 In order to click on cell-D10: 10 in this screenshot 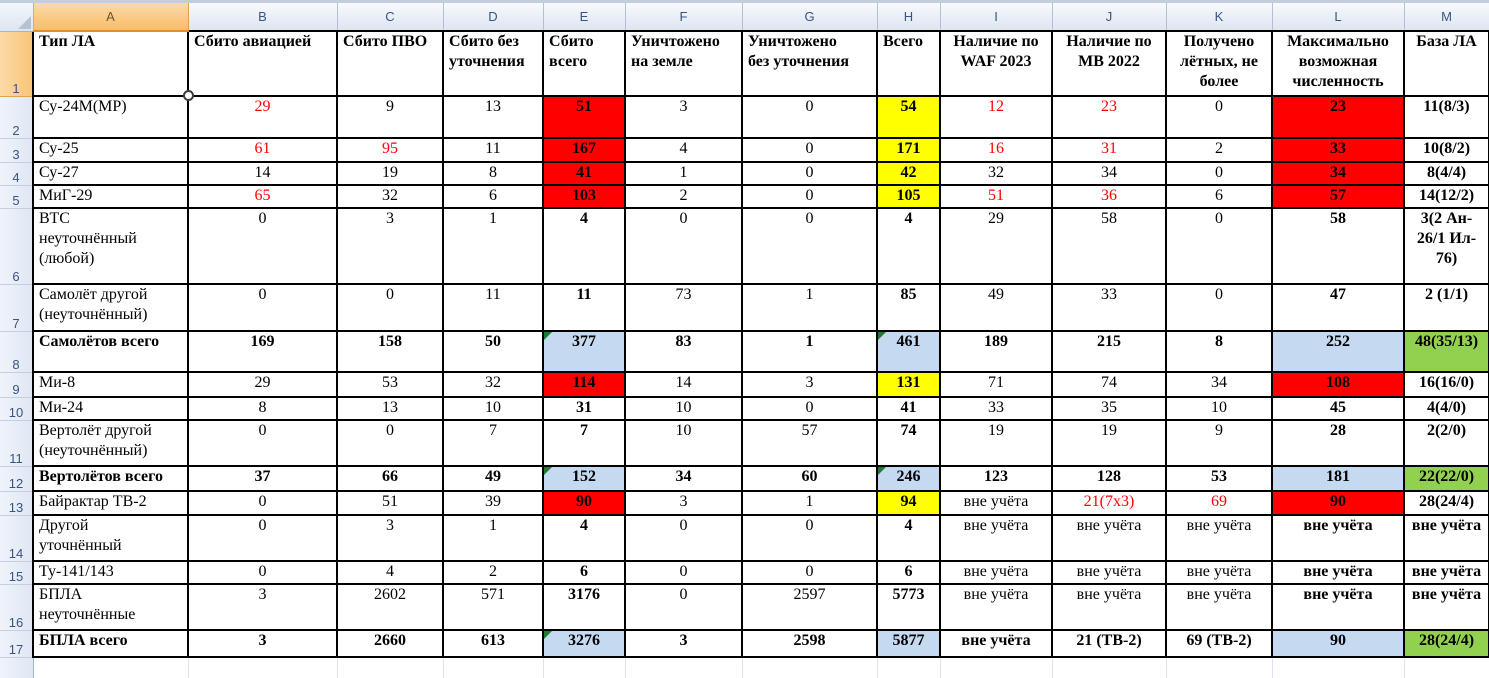, I will do `click(493, 408)`.